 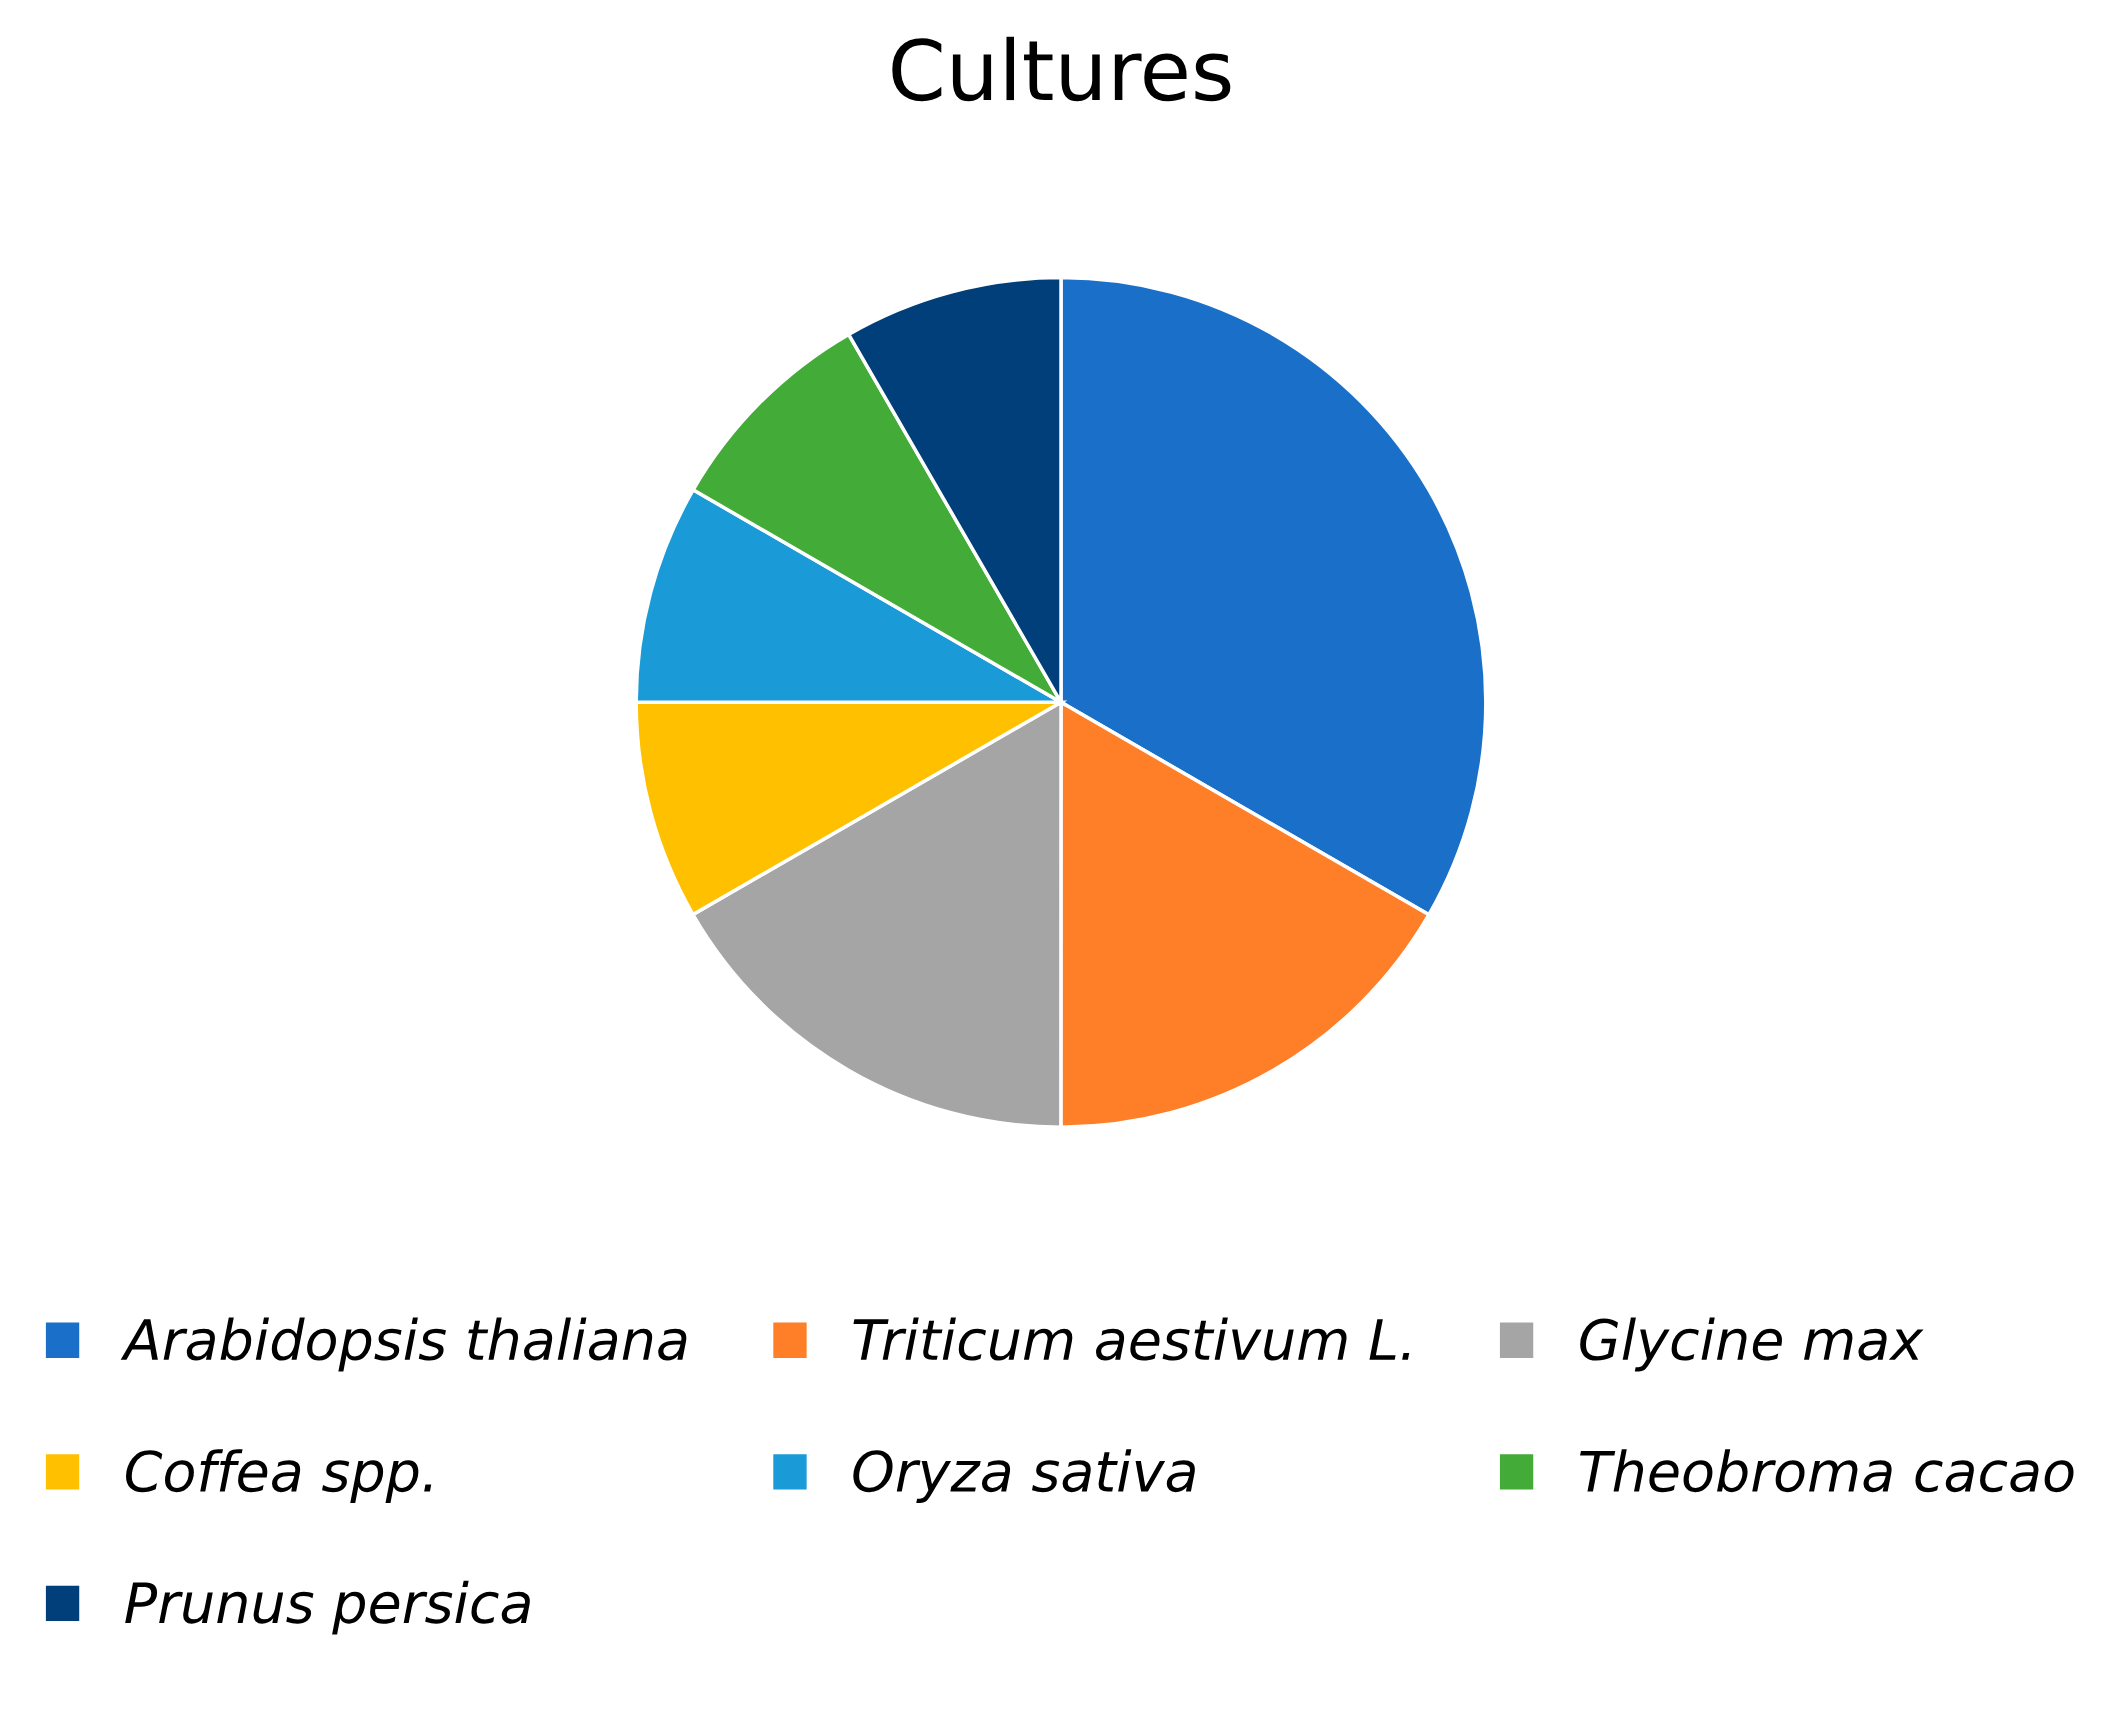 What do you see at coordinates (279, 1476) in the screenshot?
I see `legend-label: Coffea spp.` at bounding box center [279, 1476].